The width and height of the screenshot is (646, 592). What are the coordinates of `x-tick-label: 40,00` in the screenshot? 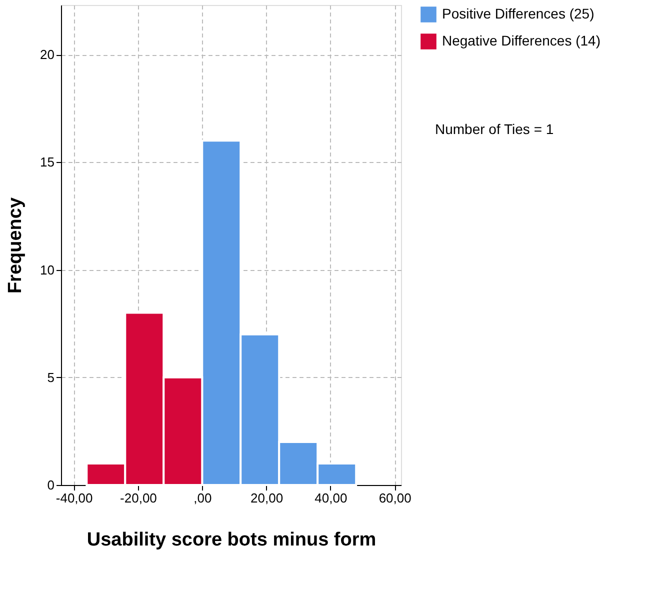 It's located at (331, 498).